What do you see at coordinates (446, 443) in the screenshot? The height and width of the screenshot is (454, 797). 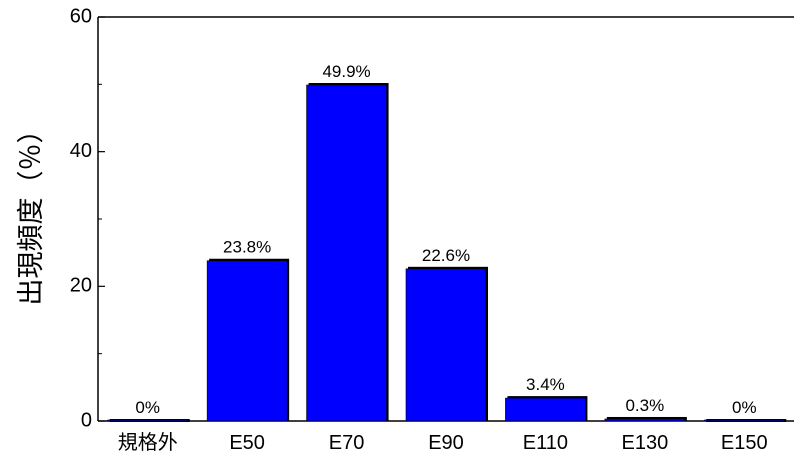 I see `x-tick-label: E90` at bounding box center [446, 443].